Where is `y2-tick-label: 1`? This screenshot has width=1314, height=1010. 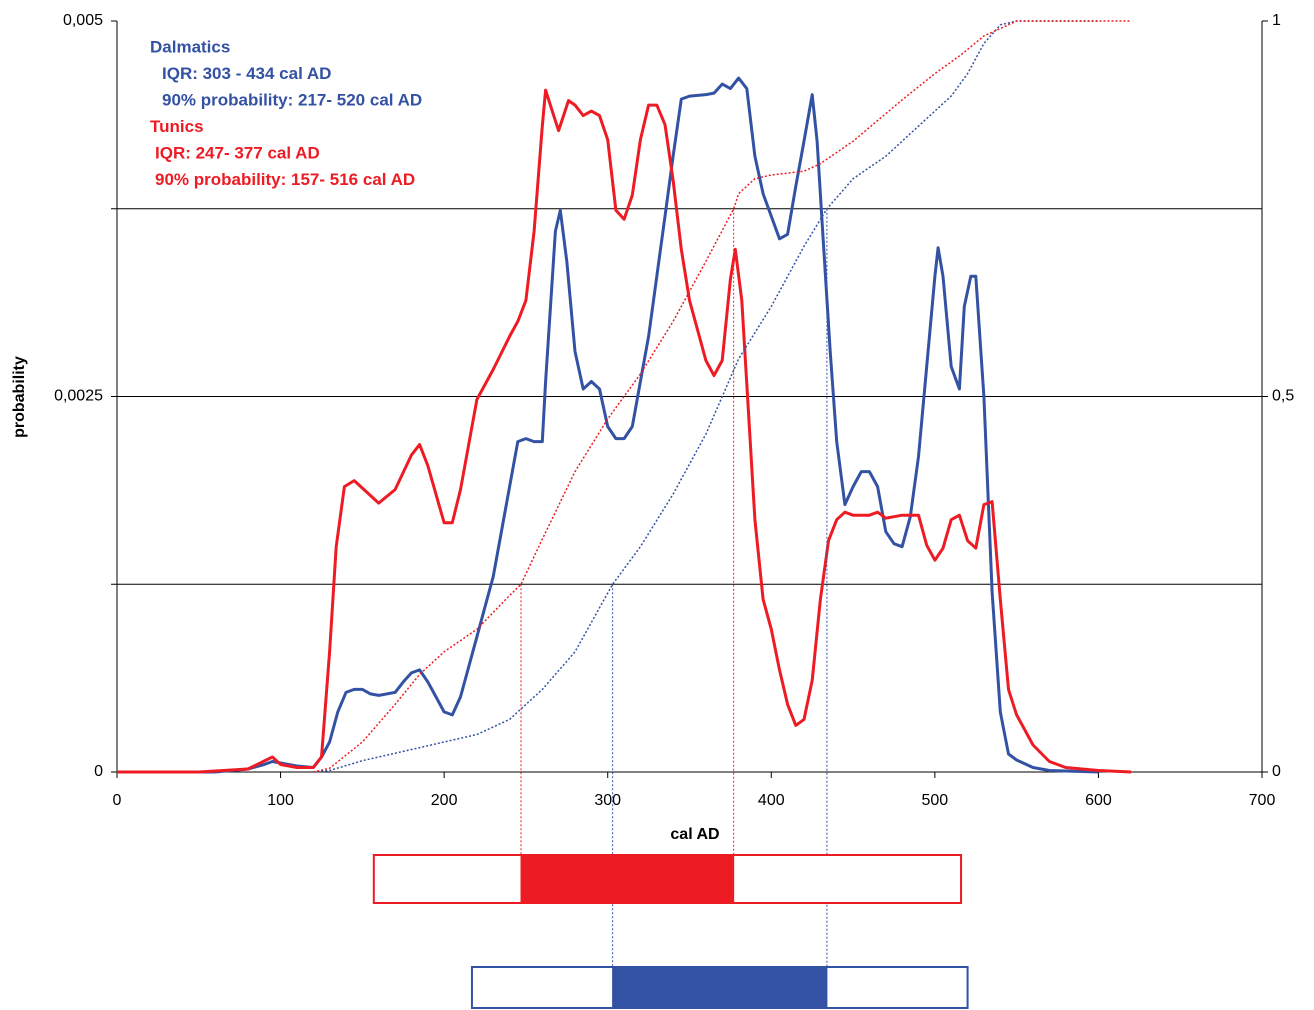 y2-tick-label: 1 is located at coordinates (1276, 20).